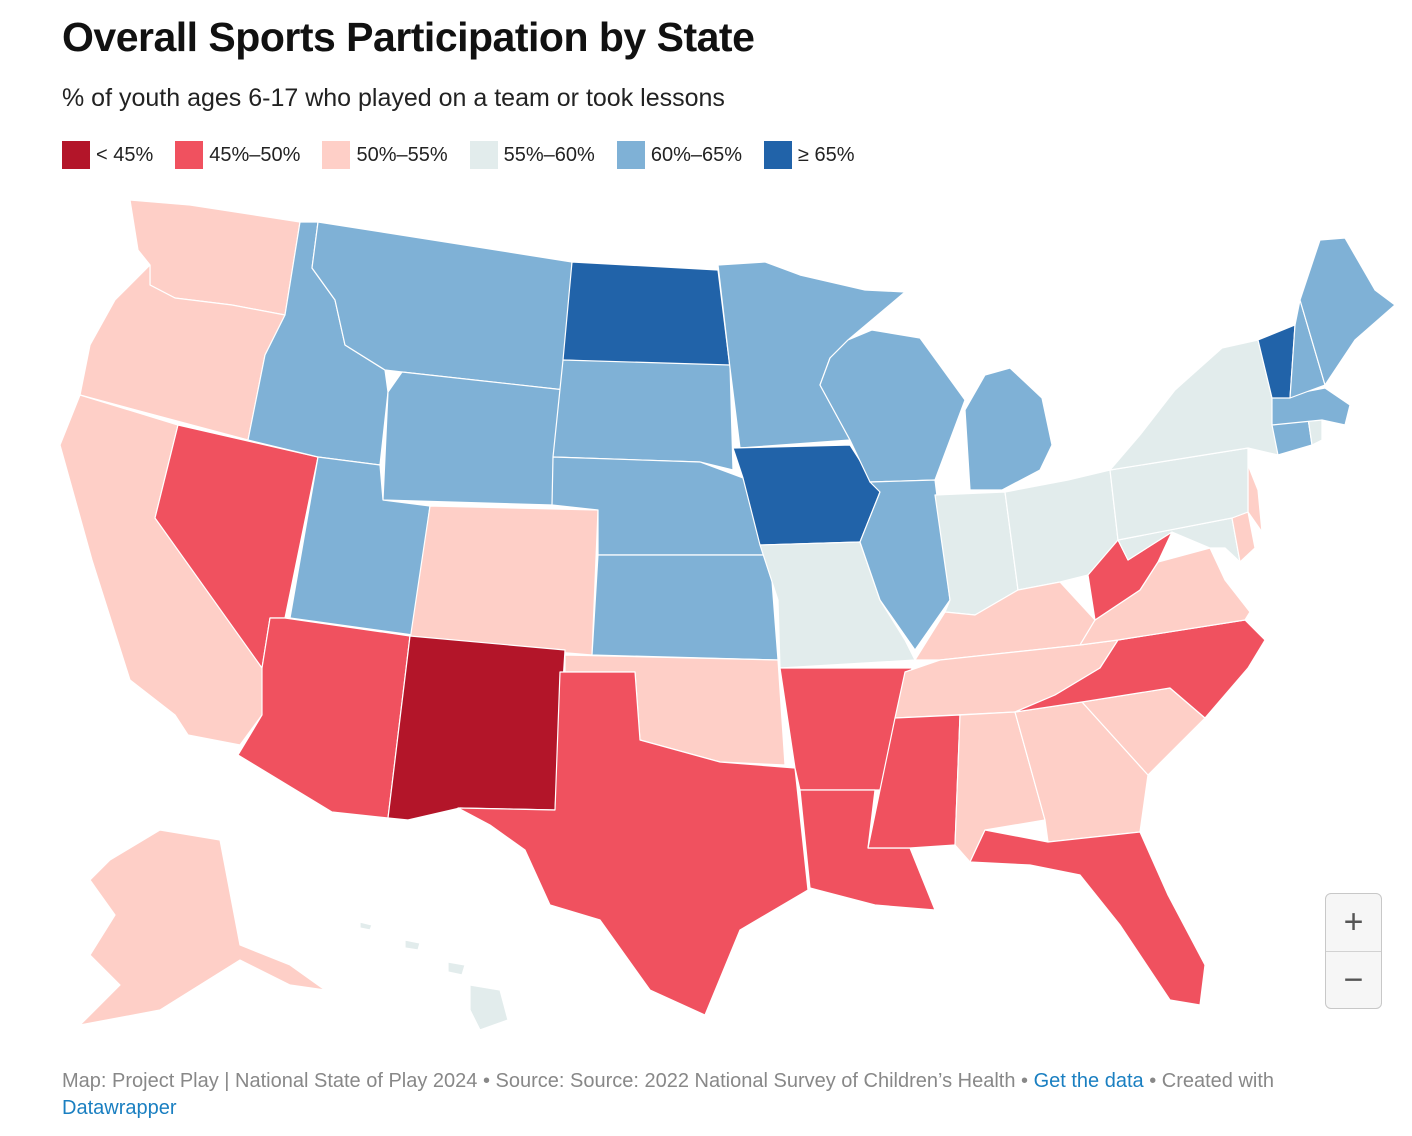  Describe the element at coordinates (408, 37) in the screenshot. I see `chart-title: Overall Sports Participation by State` at that location.